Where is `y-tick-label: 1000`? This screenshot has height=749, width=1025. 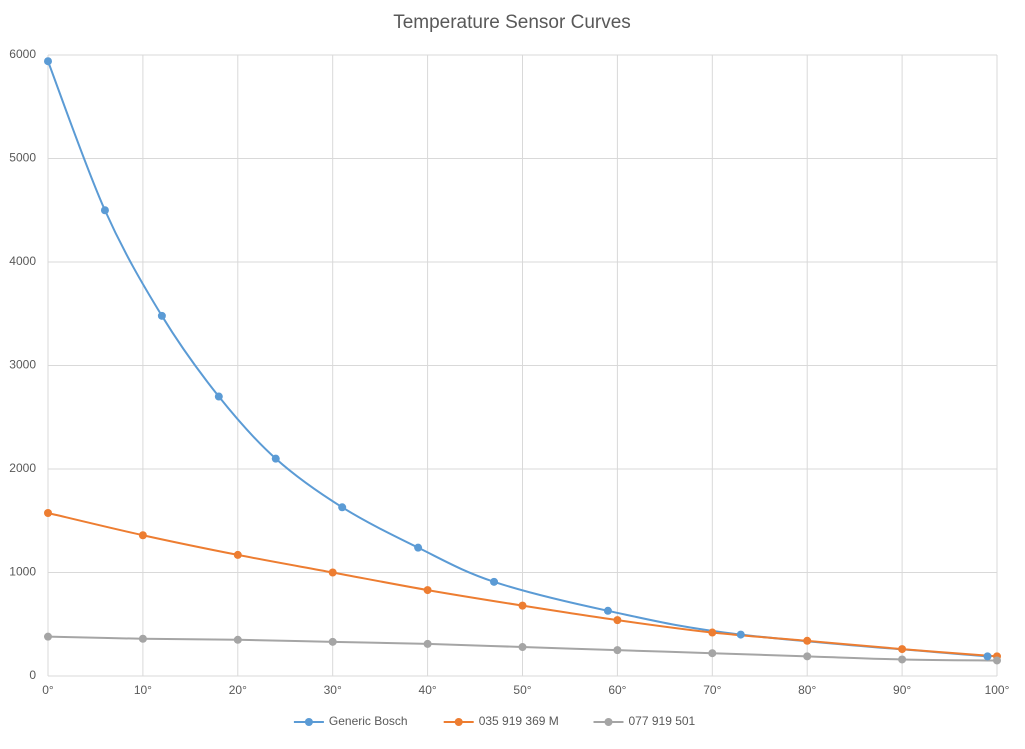 y-tick-label: 1000 is located at coordinates (22, 572).